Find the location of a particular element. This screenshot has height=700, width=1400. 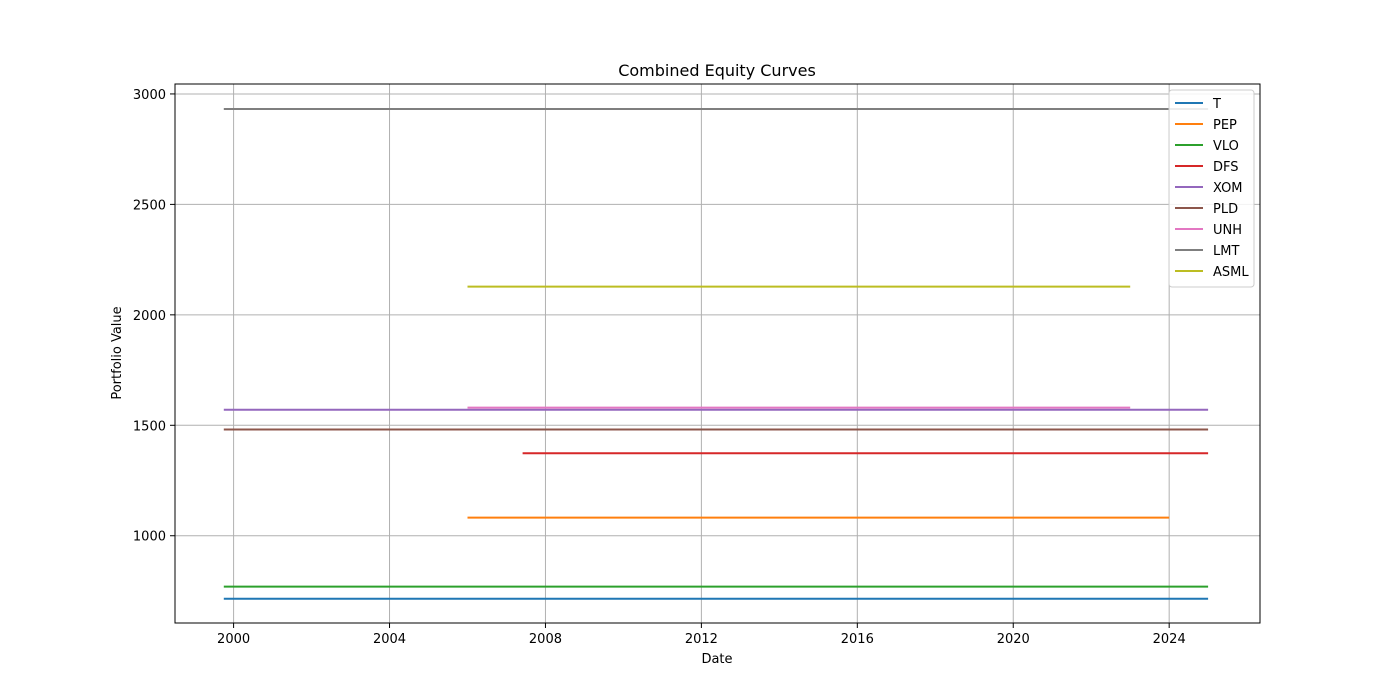

y-axis-ticks: 1000 1500 2000 2500 3000 is located at coordinates (154, 316).